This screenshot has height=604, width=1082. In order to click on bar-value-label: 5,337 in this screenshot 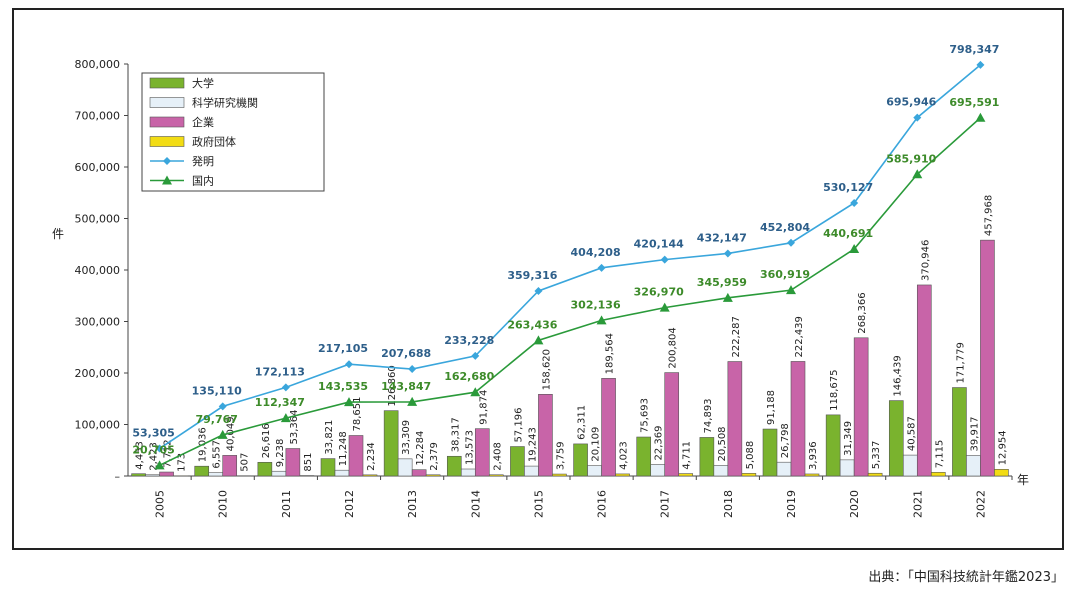, I will do `click(876, 455)`.